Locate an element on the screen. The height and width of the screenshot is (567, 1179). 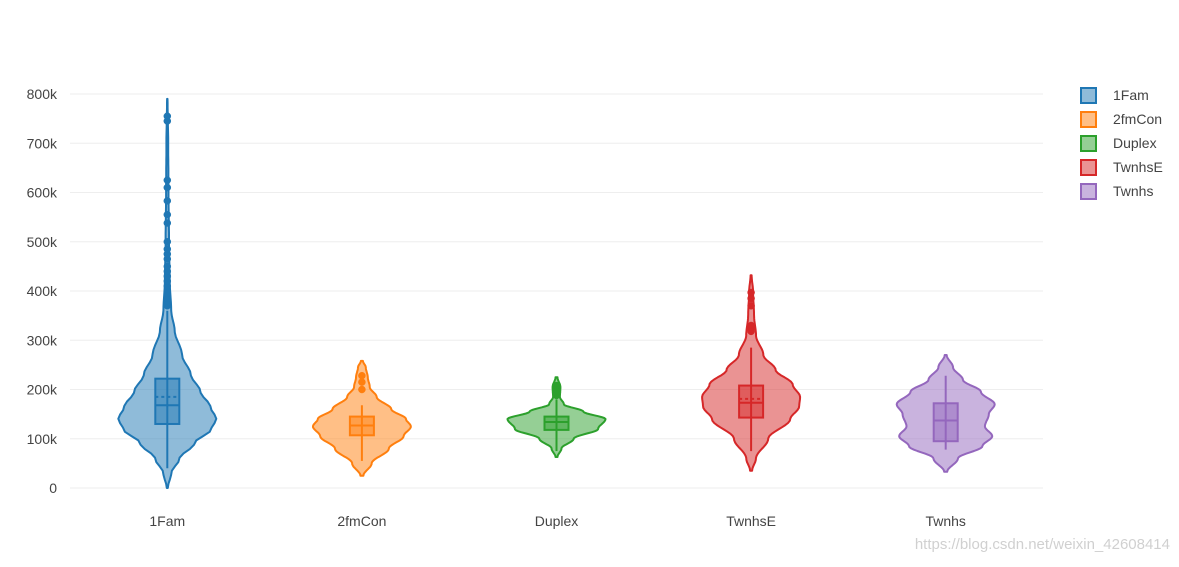
watermark-text: https://blog.csdn.net/weixin_42608414 is located at coordinates (1042, 544).